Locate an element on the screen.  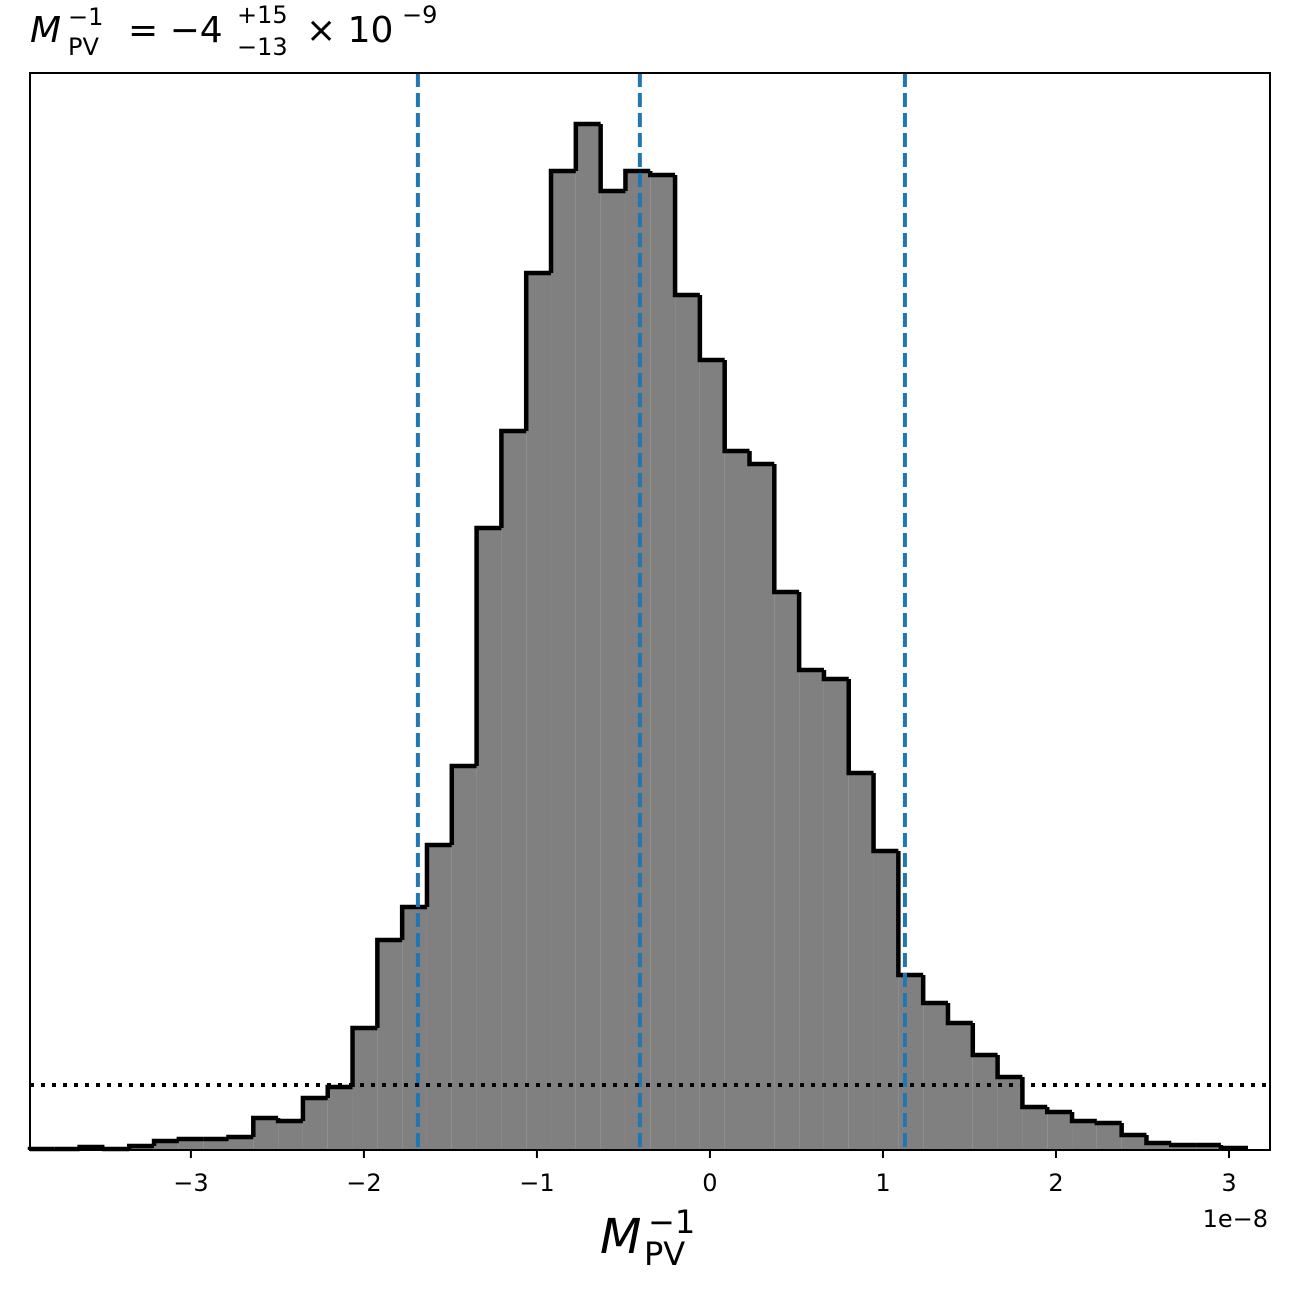
title-times: × 10 is located at coordinates (349, 30).